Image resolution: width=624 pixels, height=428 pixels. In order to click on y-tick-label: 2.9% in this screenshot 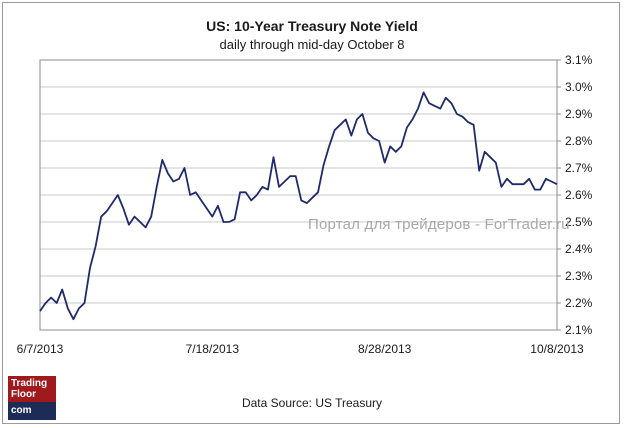, I will do `click(579, 114)`.